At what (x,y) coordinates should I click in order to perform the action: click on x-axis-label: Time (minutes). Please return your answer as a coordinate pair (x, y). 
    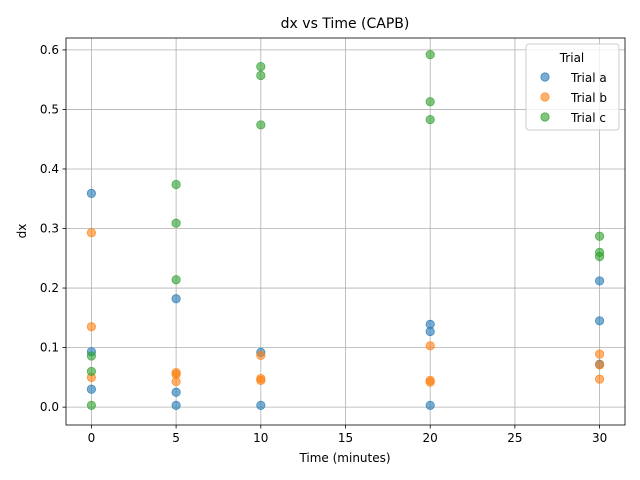
    Looking at the image, I should click on (344, 458).